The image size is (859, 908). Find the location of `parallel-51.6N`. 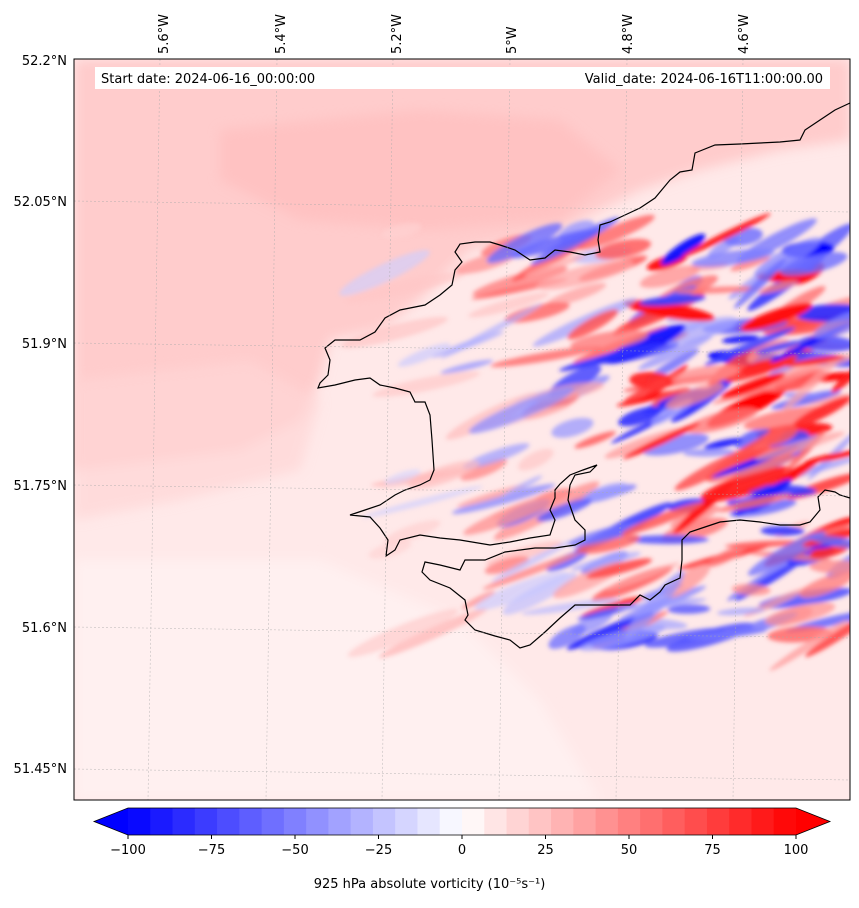

parallel-51.6N is located at coordinates (462, 632).